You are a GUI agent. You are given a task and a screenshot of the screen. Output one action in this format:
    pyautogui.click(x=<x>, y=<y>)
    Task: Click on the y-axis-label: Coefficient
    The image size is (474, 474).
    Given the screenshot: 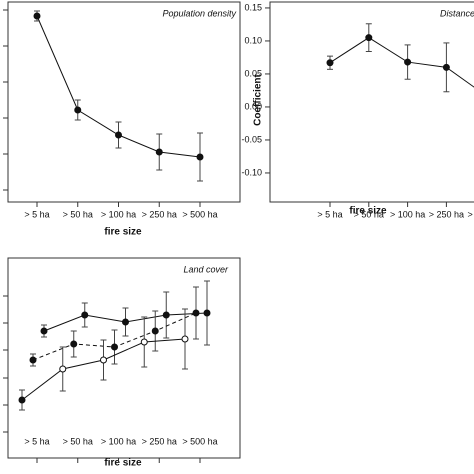 What is the action you would take?
    pyautogui.click(x=258, y=99)
    